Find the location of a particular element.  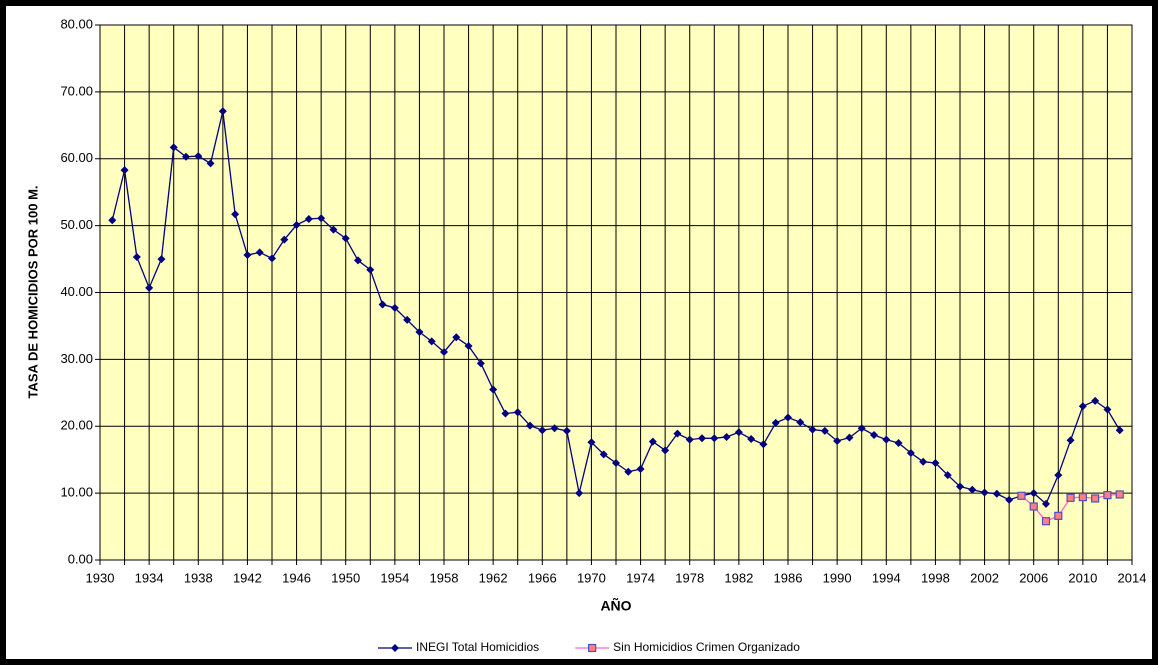

y-tick-label: 50.00 is located at coordinates (76, 224).